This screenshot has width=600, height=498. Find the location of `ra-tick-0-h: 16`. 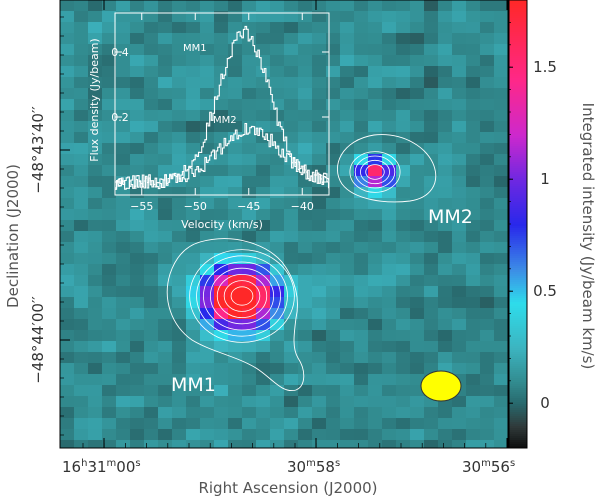

ra-tick-0-h: 16 is located at coordinates (71, 467).